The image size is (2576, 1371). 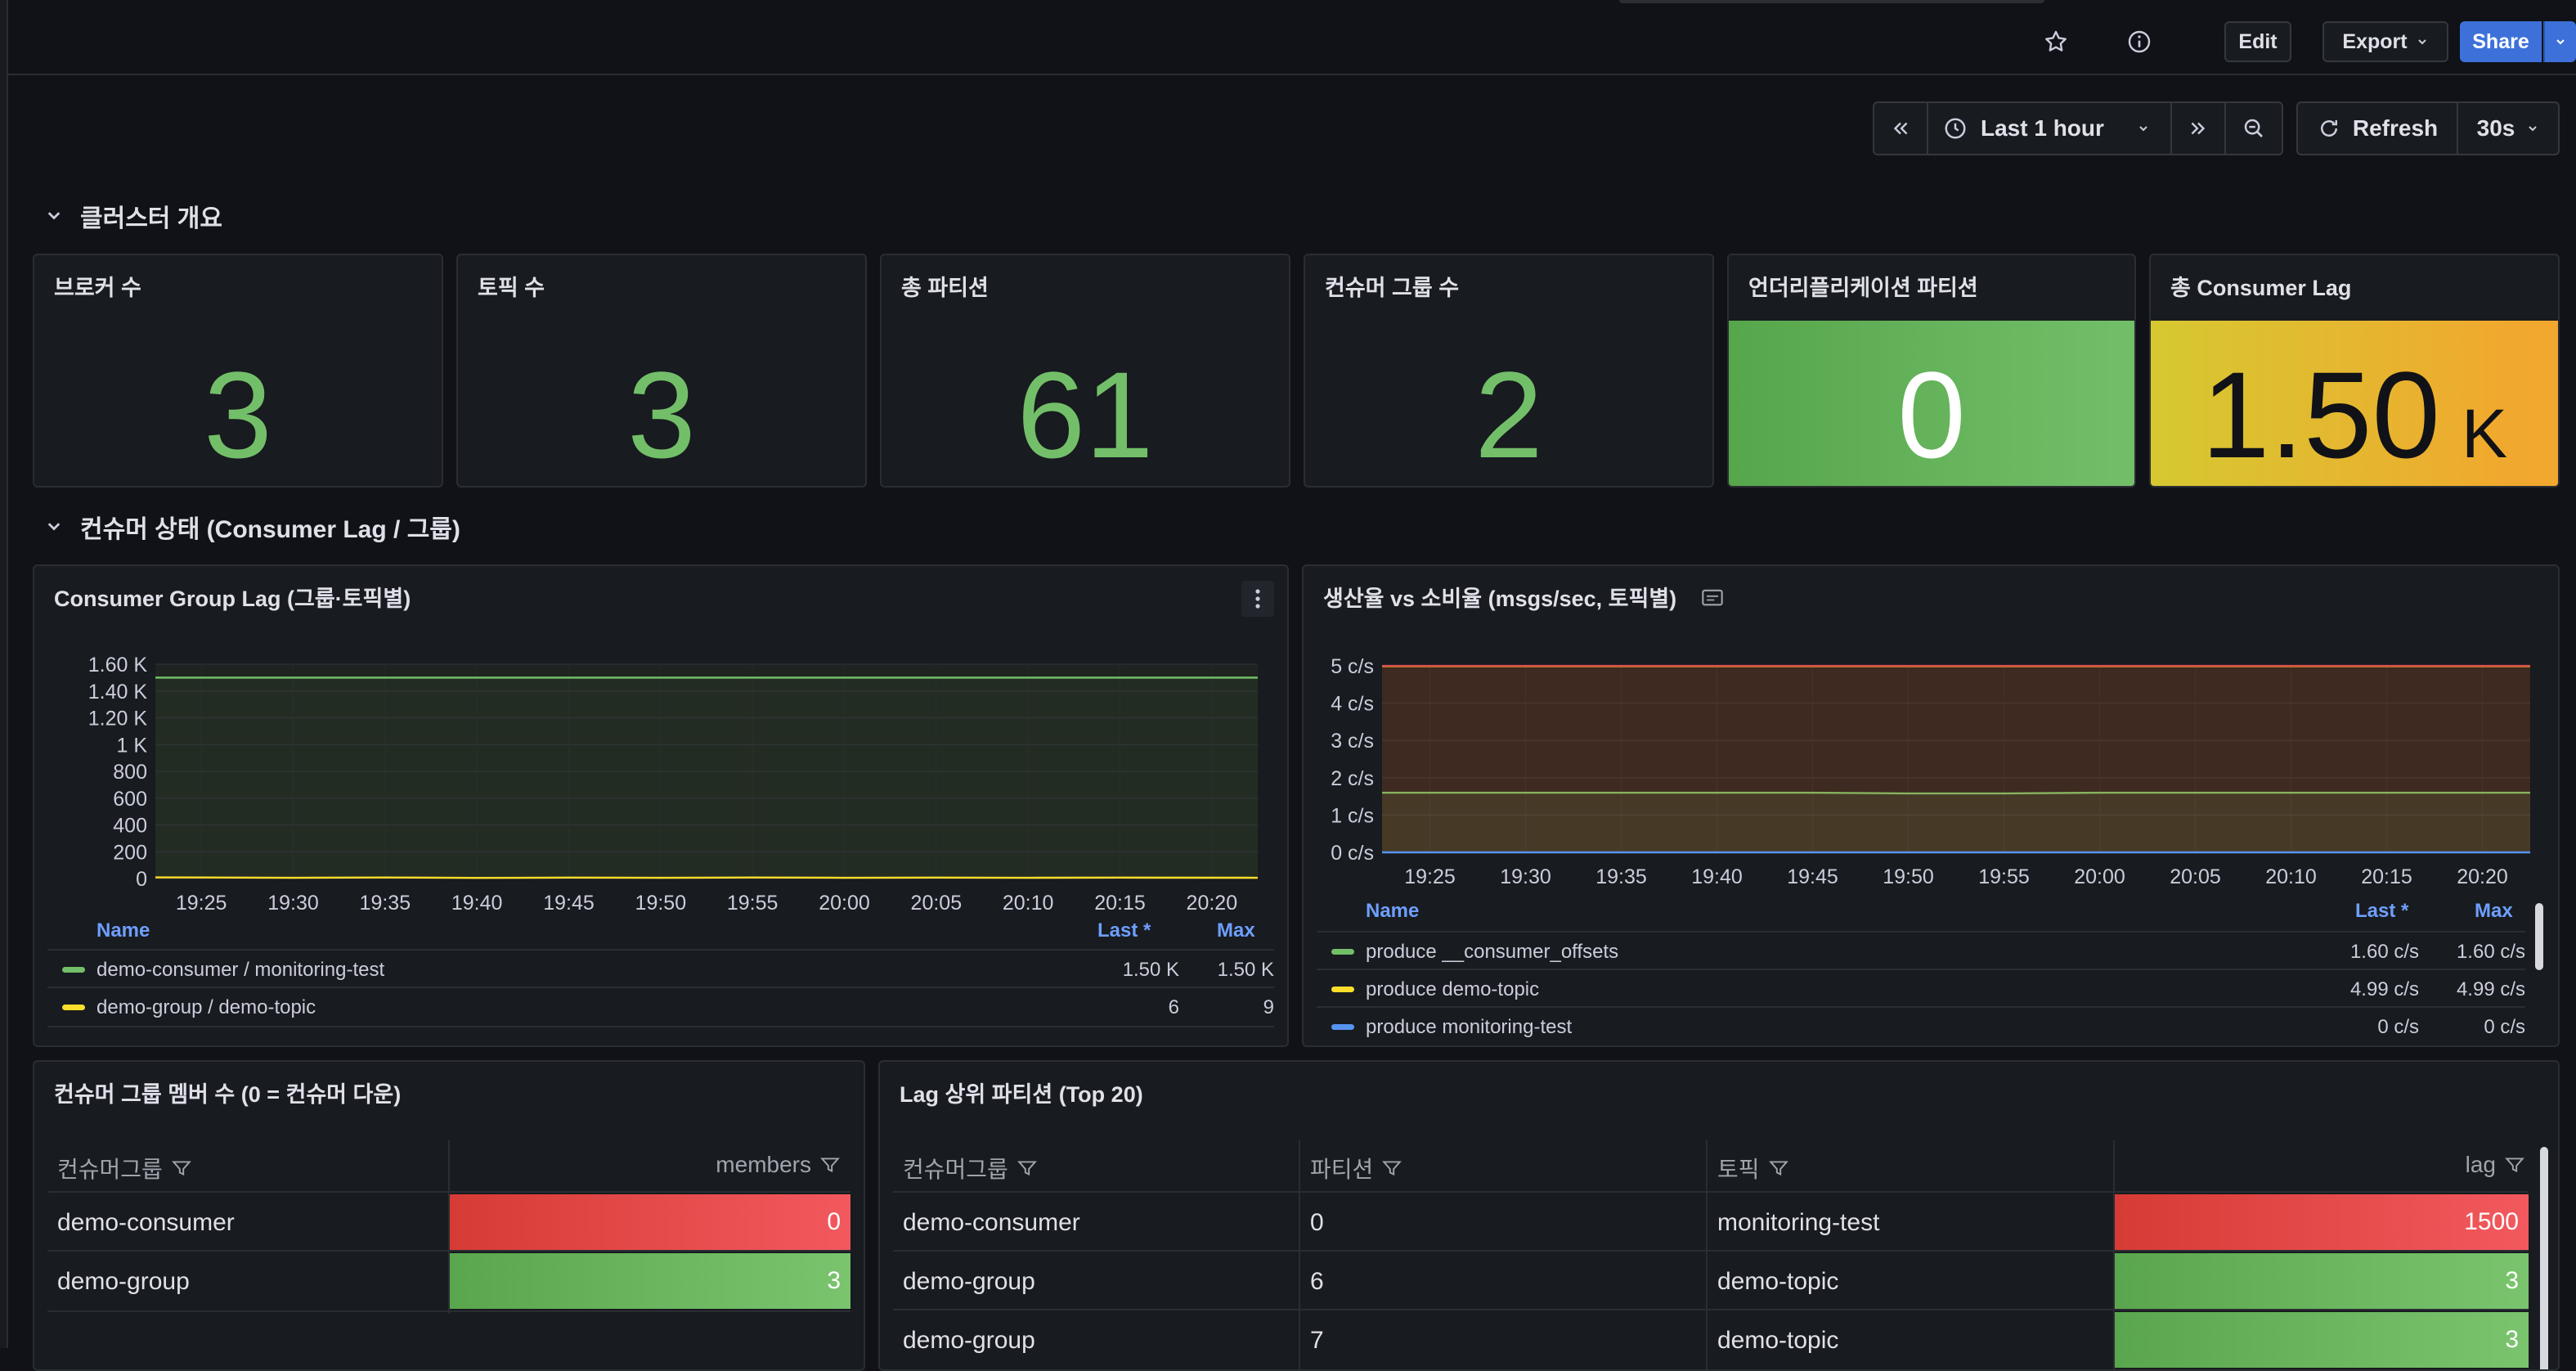 I want to click on column-header-lag: lag, so click(x=2495, y=1165).